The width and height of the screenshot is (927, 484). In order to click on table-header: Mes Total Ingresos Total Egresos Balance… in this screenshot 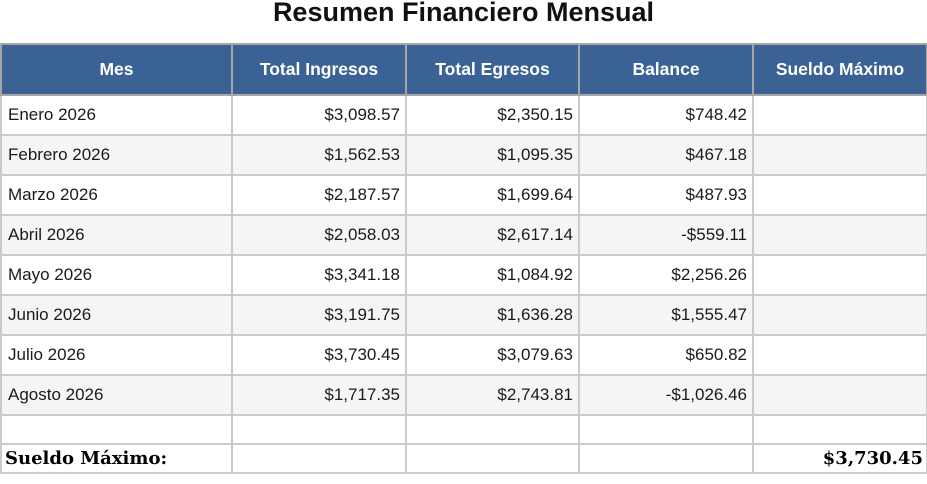, I will do `click(463, 69)`.